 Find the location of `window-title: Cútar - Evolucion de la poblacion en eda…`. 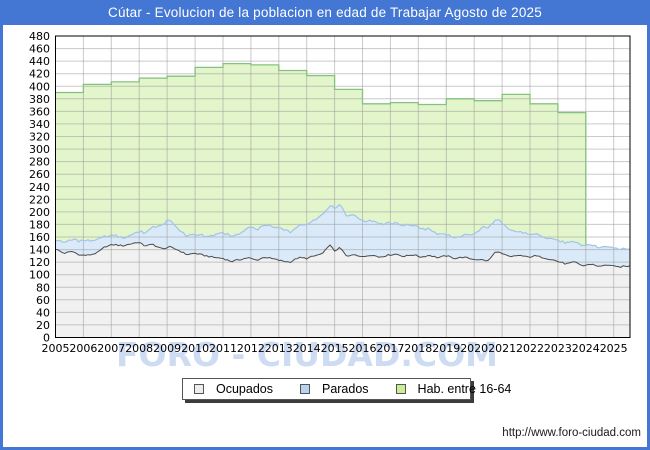

window-title: Cútar - Evolucion de la poblacion en eda… is located at coordinates (325, 12).